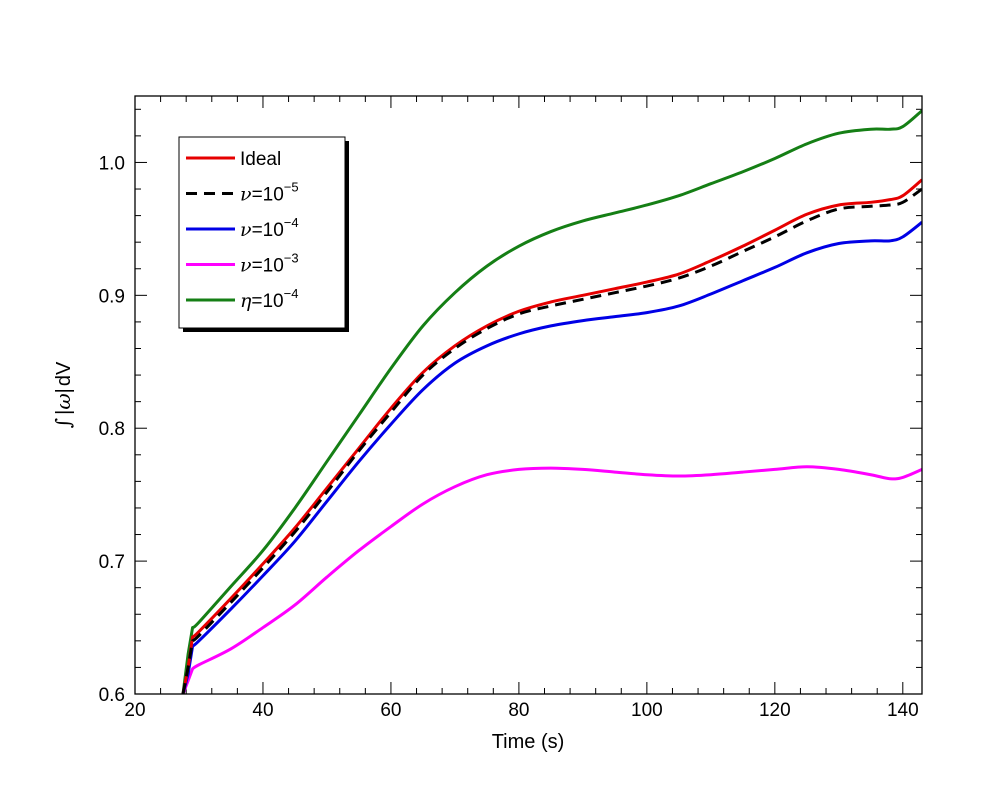 Image resolution: width=1000 pixels, height=800 pixels. I want to click on y-tick-label: 0.8, so click(112, 429).